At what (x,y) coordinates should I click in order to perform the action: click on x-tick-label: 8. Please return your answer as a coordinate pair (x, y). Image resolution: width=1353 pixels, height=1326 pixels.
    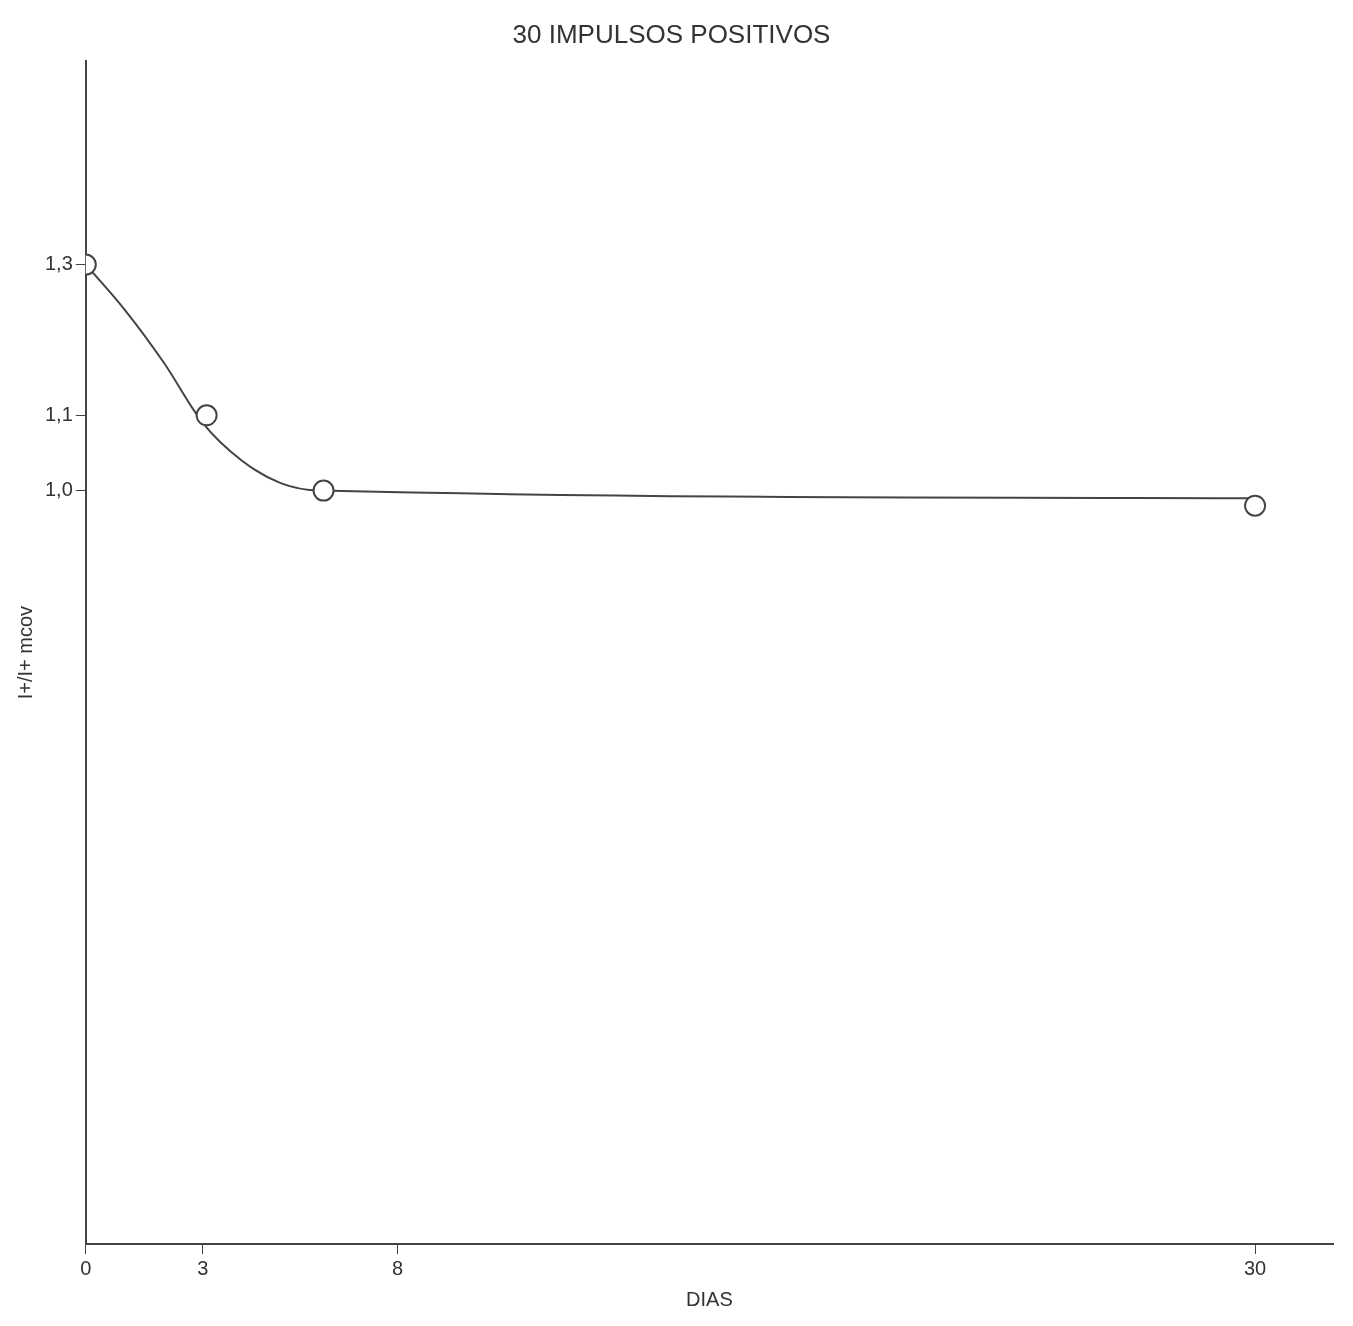
    Looking at the image, I should click on (398, 1267).